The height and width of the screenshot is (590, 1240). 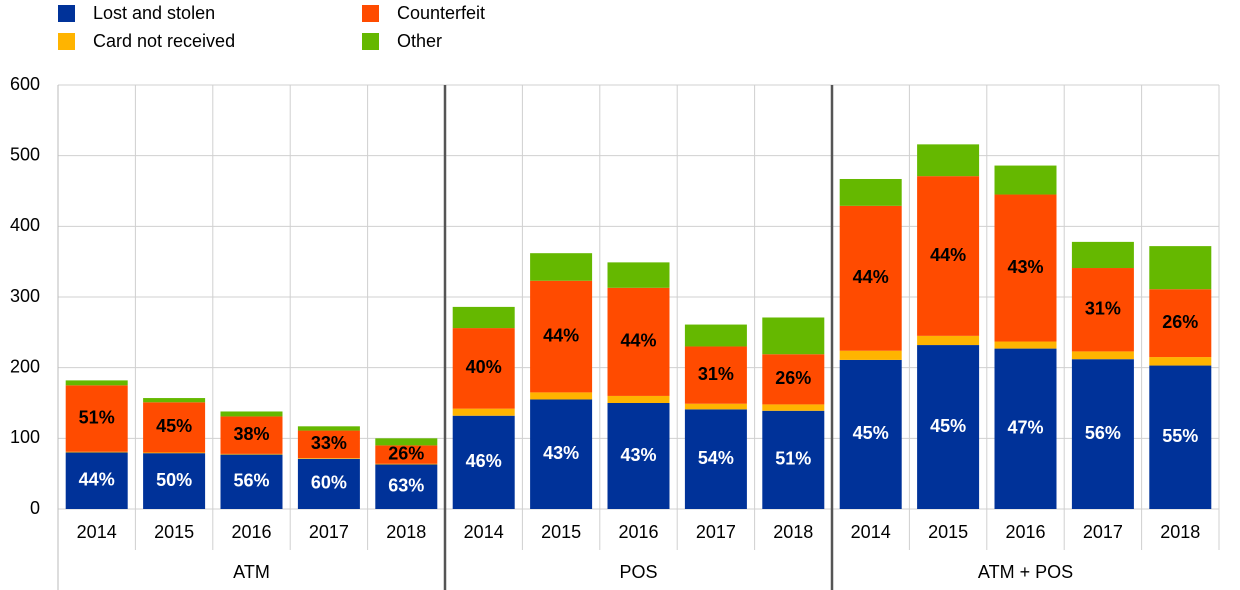 I want to click on y-tick-label: 200, so click(x=25, y=366).